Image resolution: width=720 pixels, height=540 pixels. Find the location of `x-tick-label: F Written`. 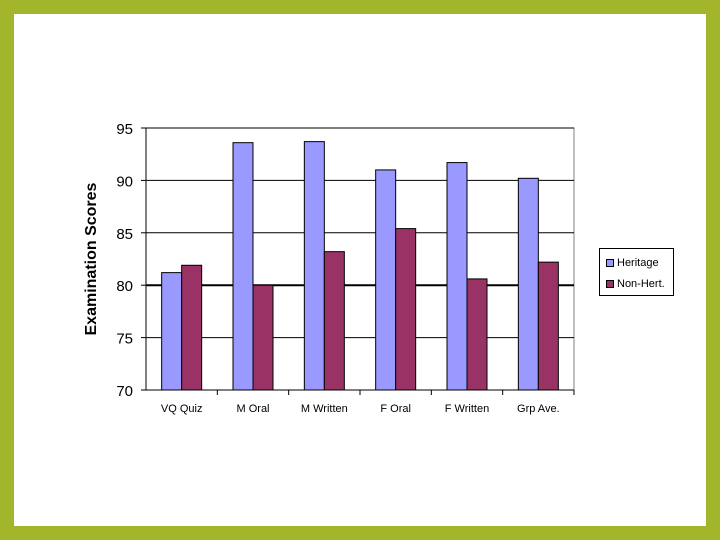

x-tick-label: F Written is located at coordinates (467, 409).